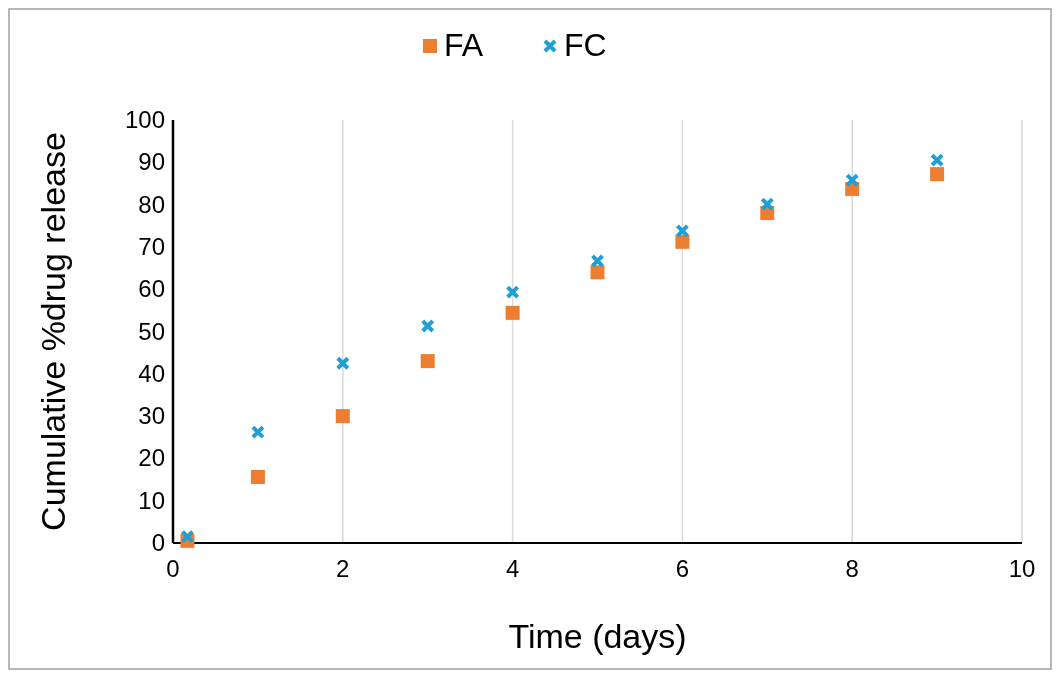  Describe the element at coordinates (151, 162) in the screenshot. I see `y-tick-label: 90` at that location.